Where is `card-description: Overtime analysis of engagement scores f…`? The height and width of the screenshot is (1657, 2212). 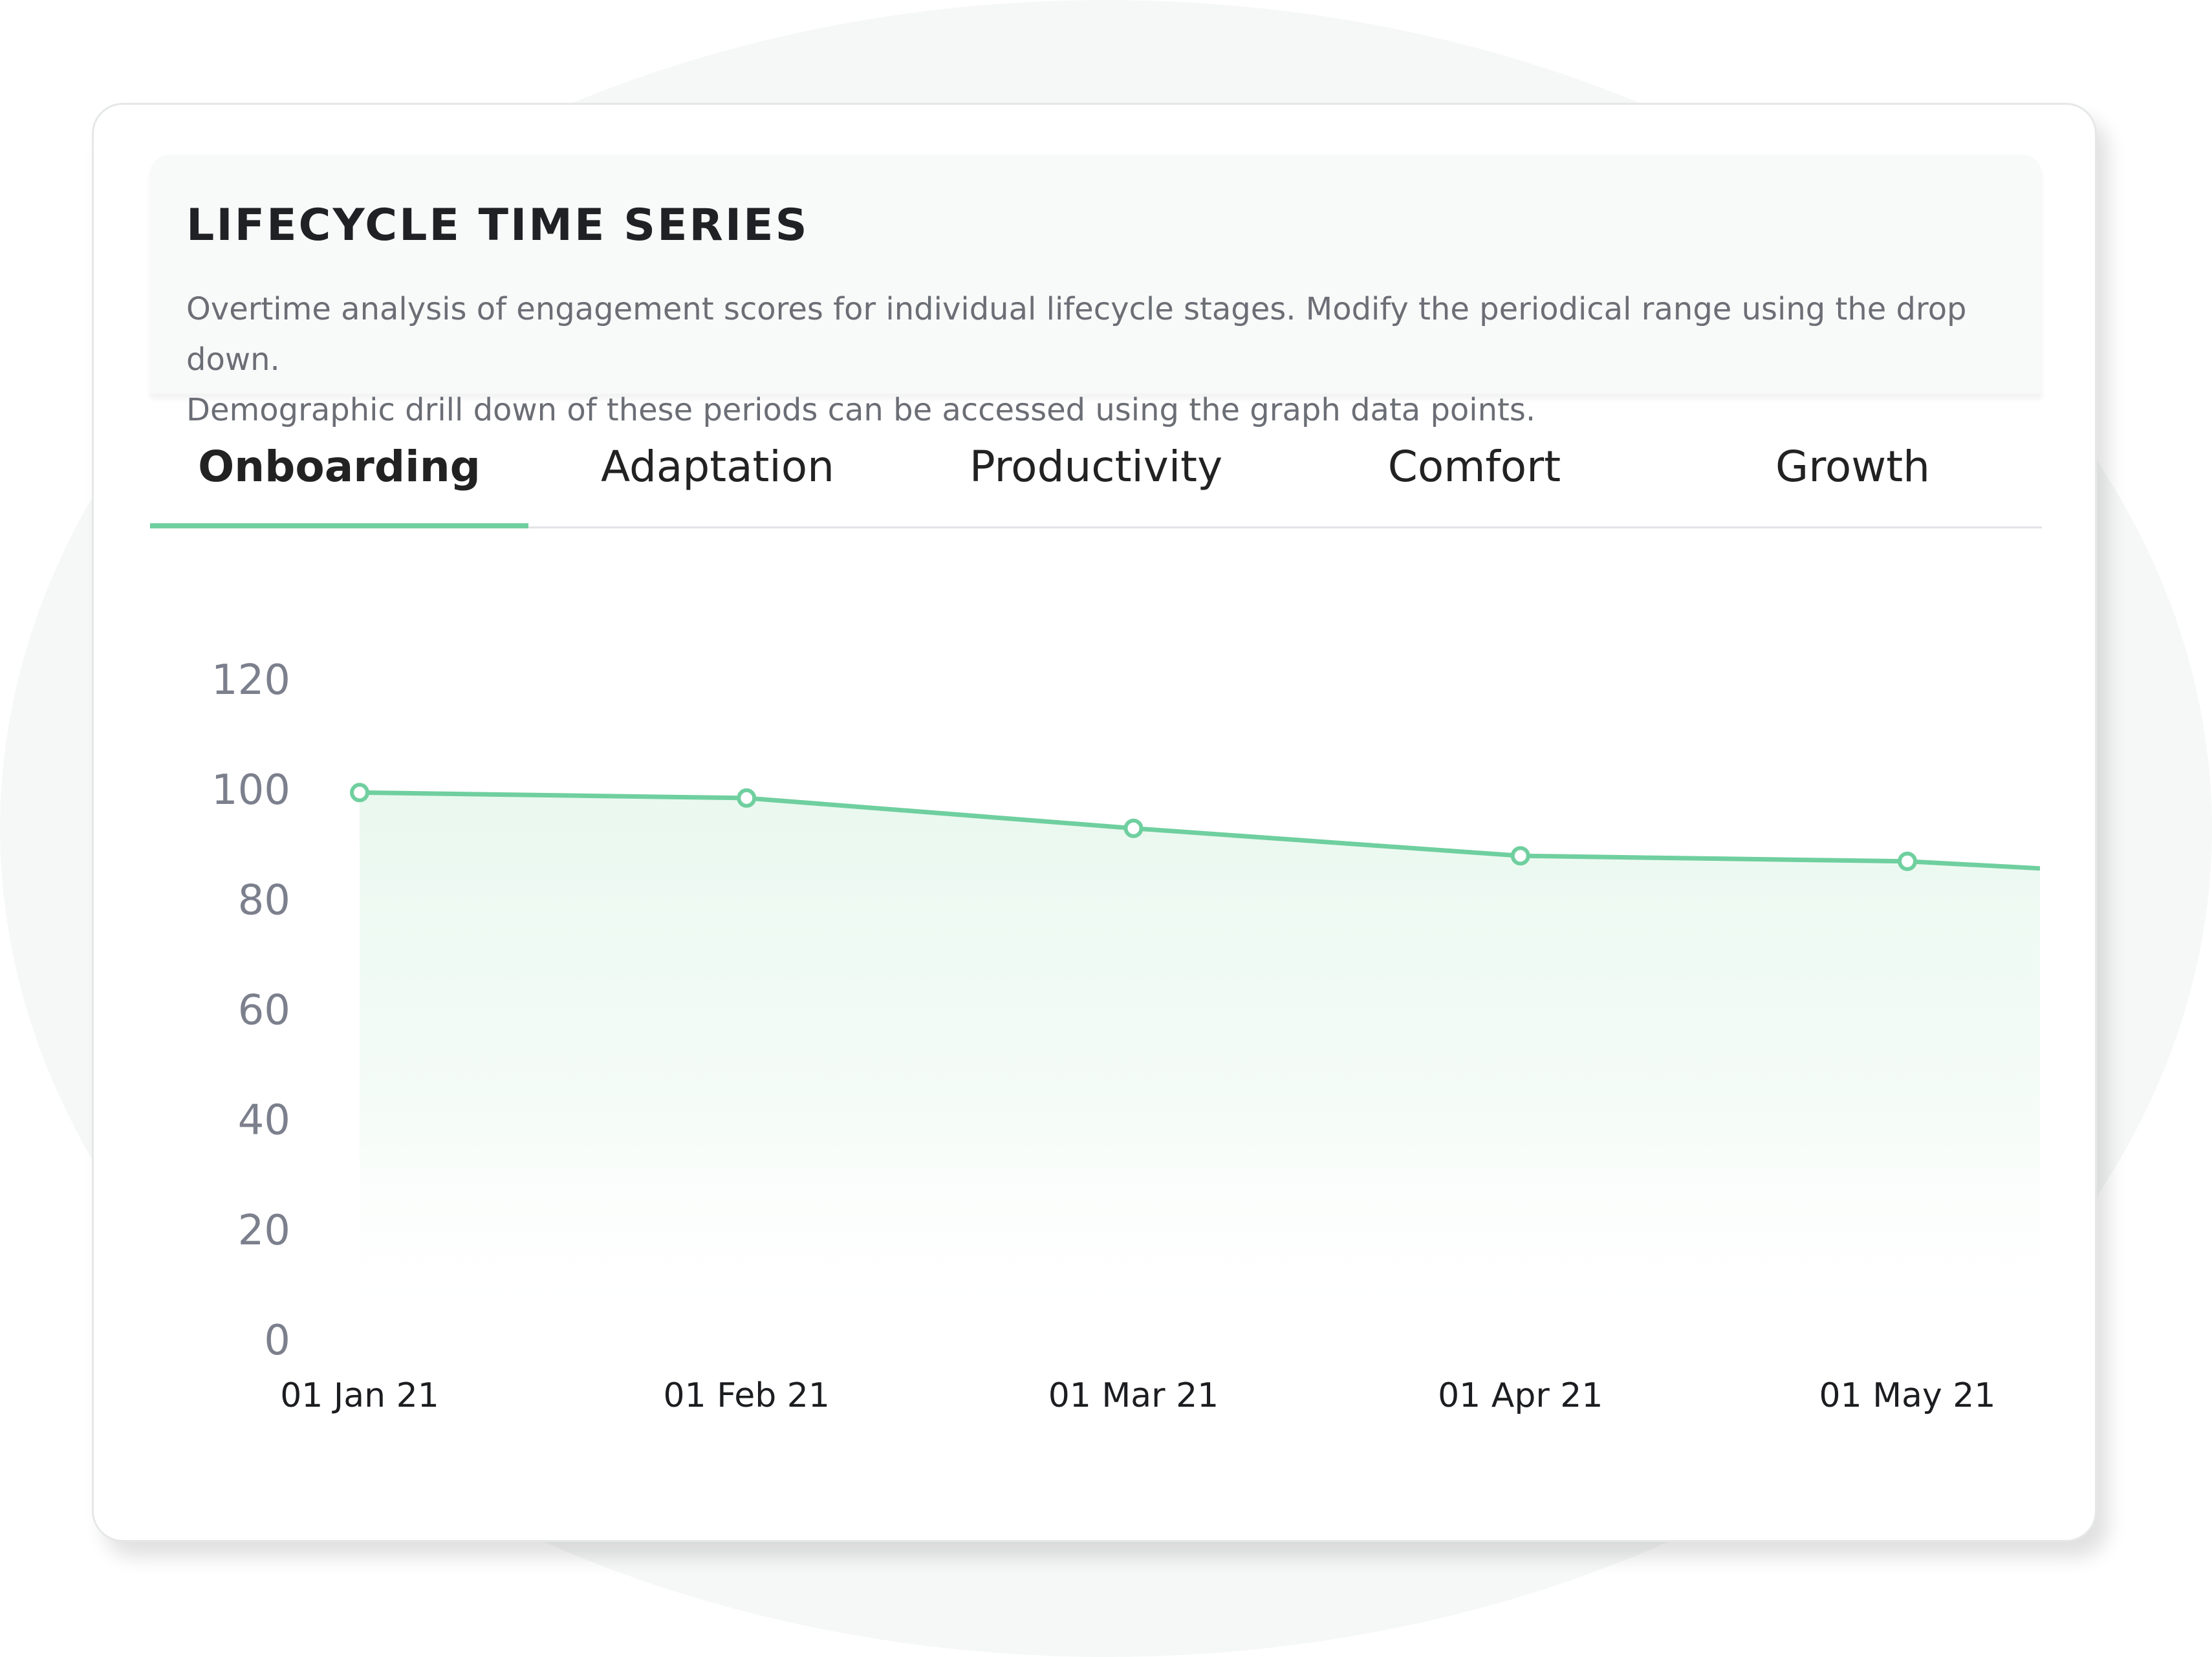
card-description: Overtime analysis of engagement scores f… is located at coordinates (1108, 359).